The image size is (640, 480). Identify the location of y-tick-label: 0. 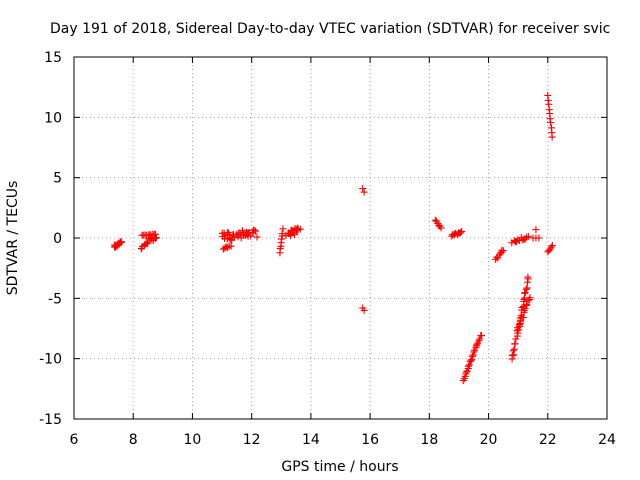
(57, 239).